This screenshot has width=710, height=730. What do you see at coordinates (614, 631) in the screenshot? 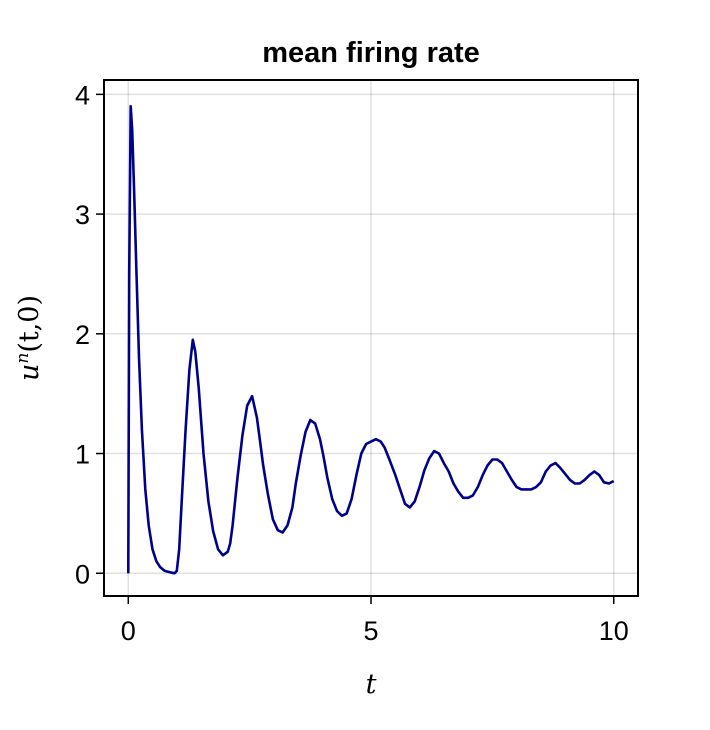
I see `x-tick-label: 10` at bounding box center [614, 631].